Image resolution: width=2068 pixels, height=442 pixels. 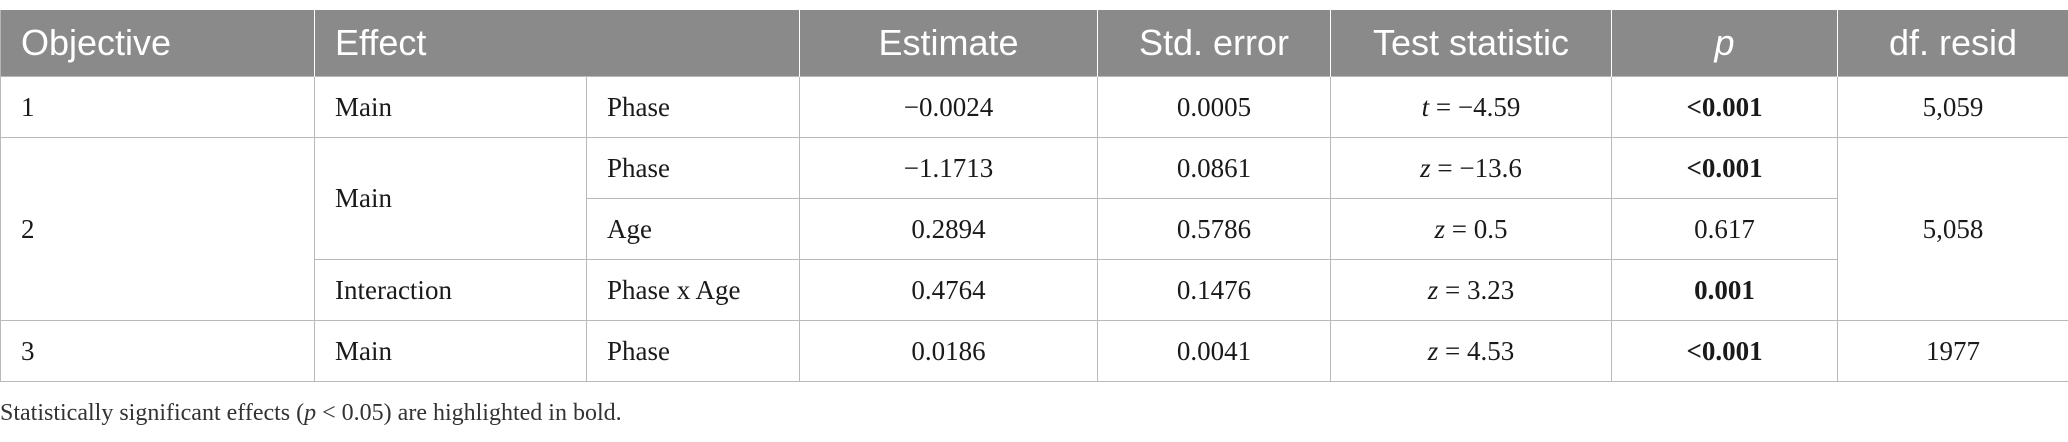 I want to click on estimate-cell: 0.4764, so click(x=949, y=290).